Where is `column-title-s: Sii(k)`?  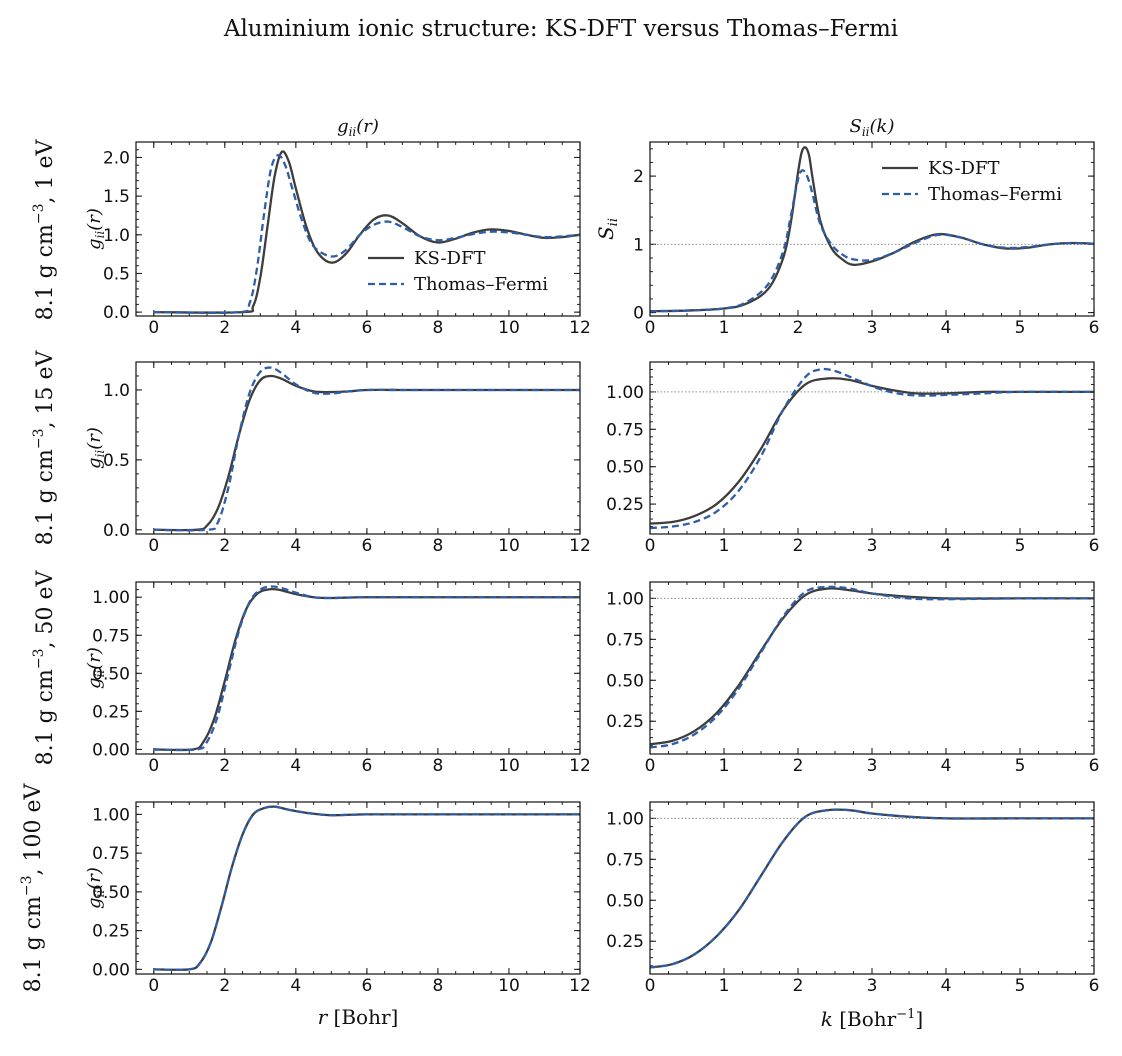 column-title-s: Sii(k) is located at coordinates (872, 127).